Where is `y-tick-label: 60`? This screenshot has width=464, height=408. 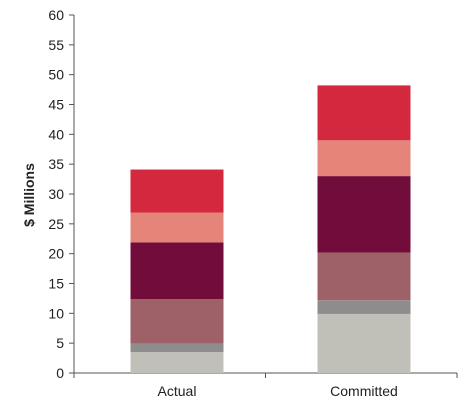 y-tick-label: 60 is located at coordinates (56, 15).